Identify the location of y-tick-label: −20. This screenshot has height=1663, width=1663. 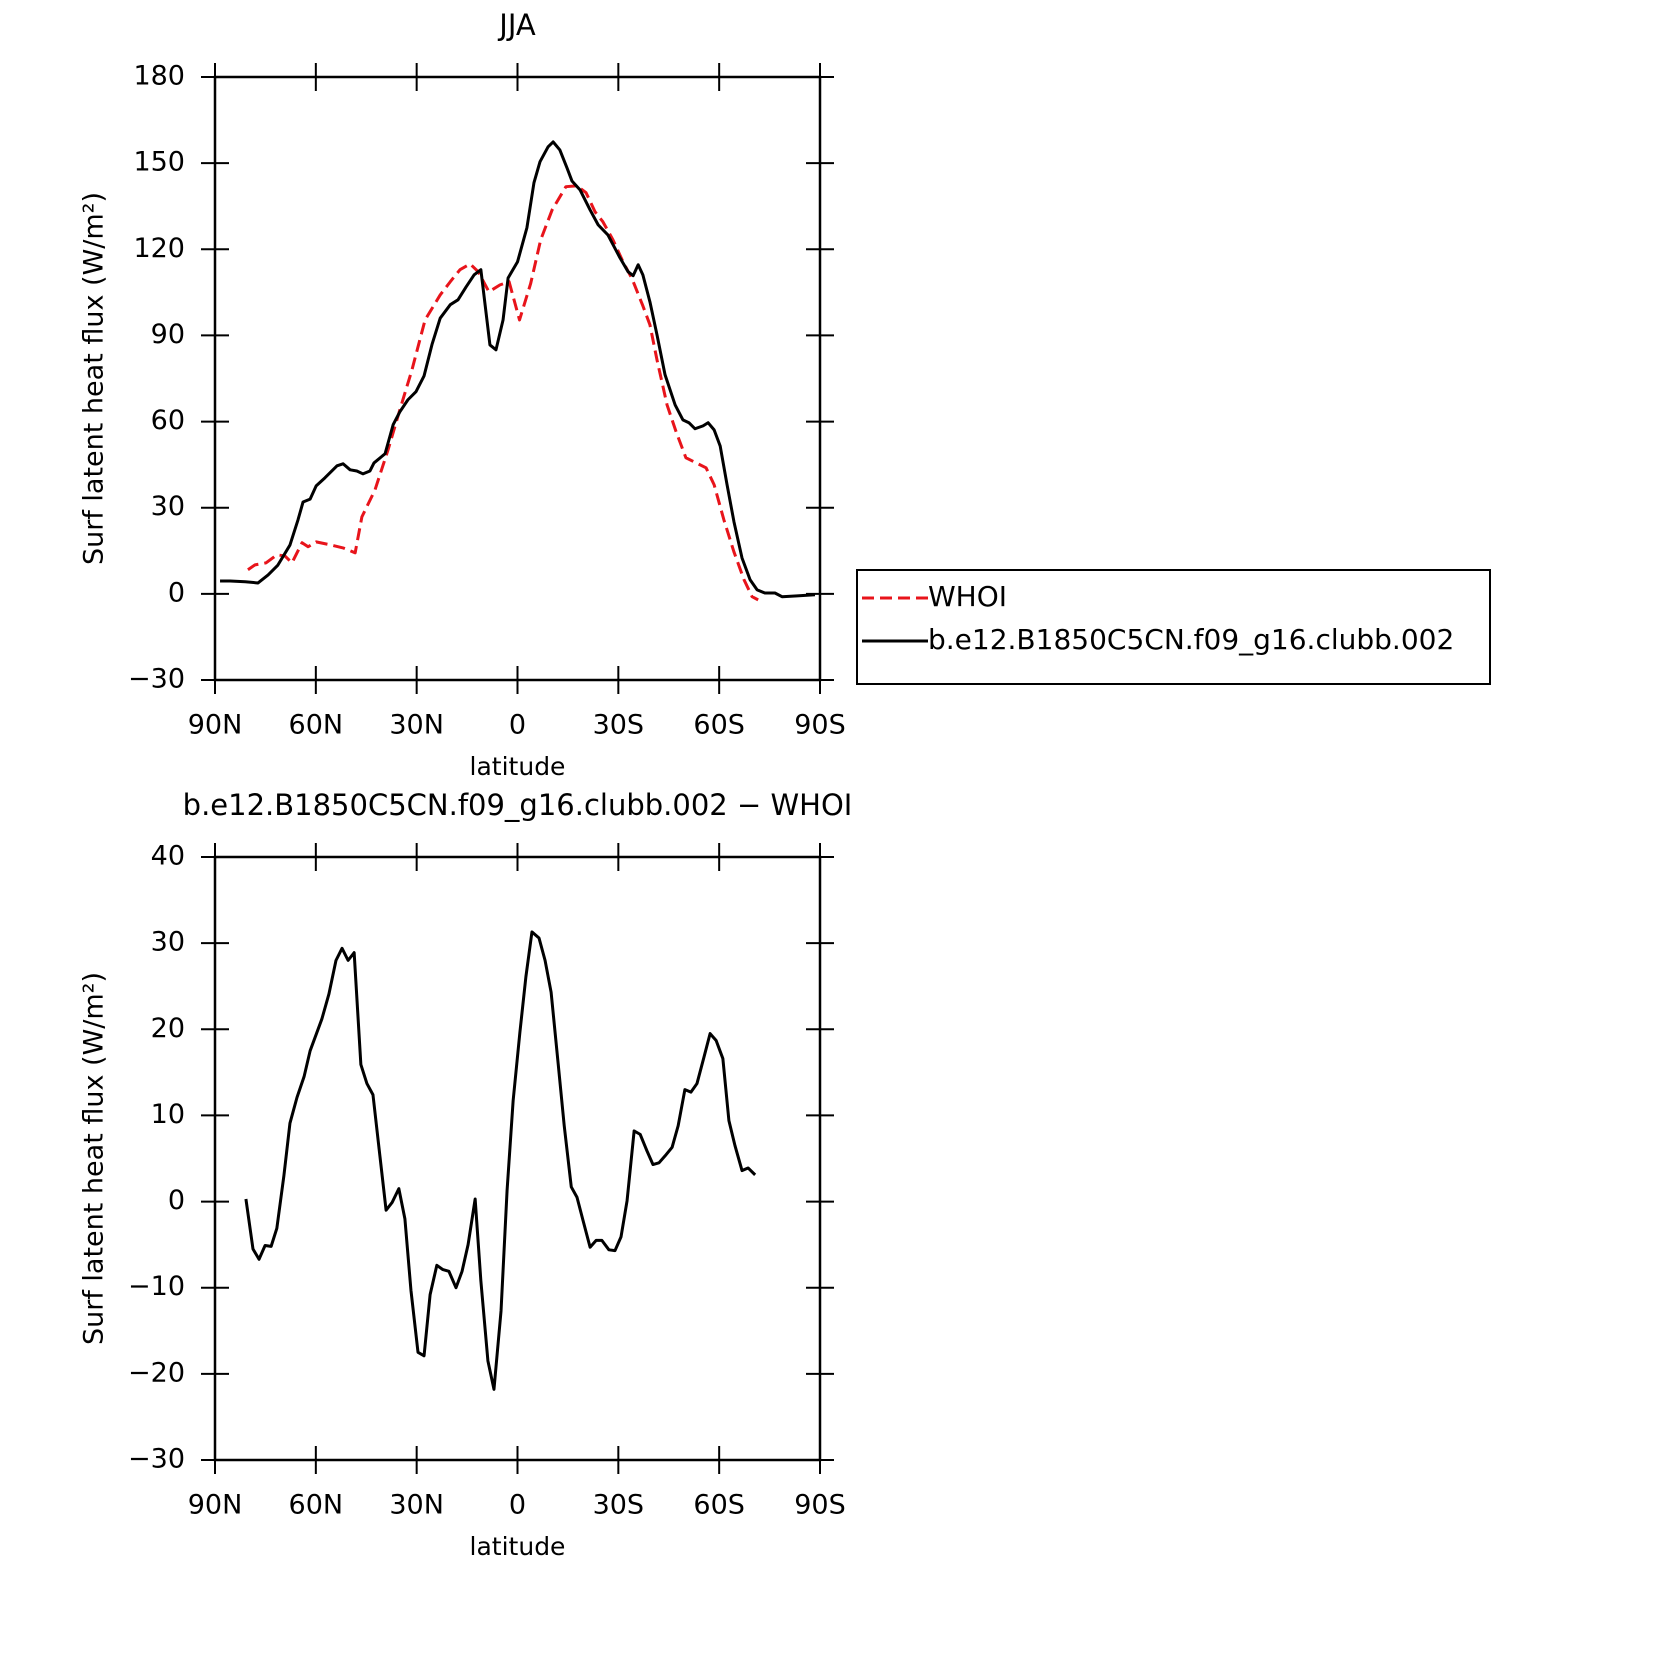
(156, 1372).